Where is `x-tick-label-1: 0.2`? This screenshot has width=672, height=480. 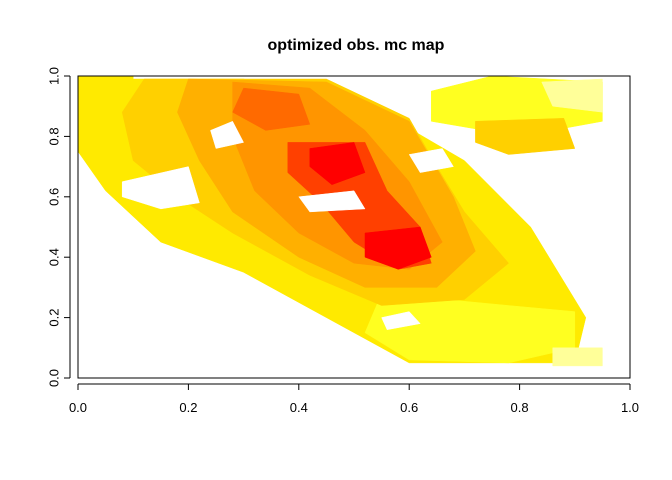
x-tick-label-1: 0.2 is located at coordinates (188, 407).